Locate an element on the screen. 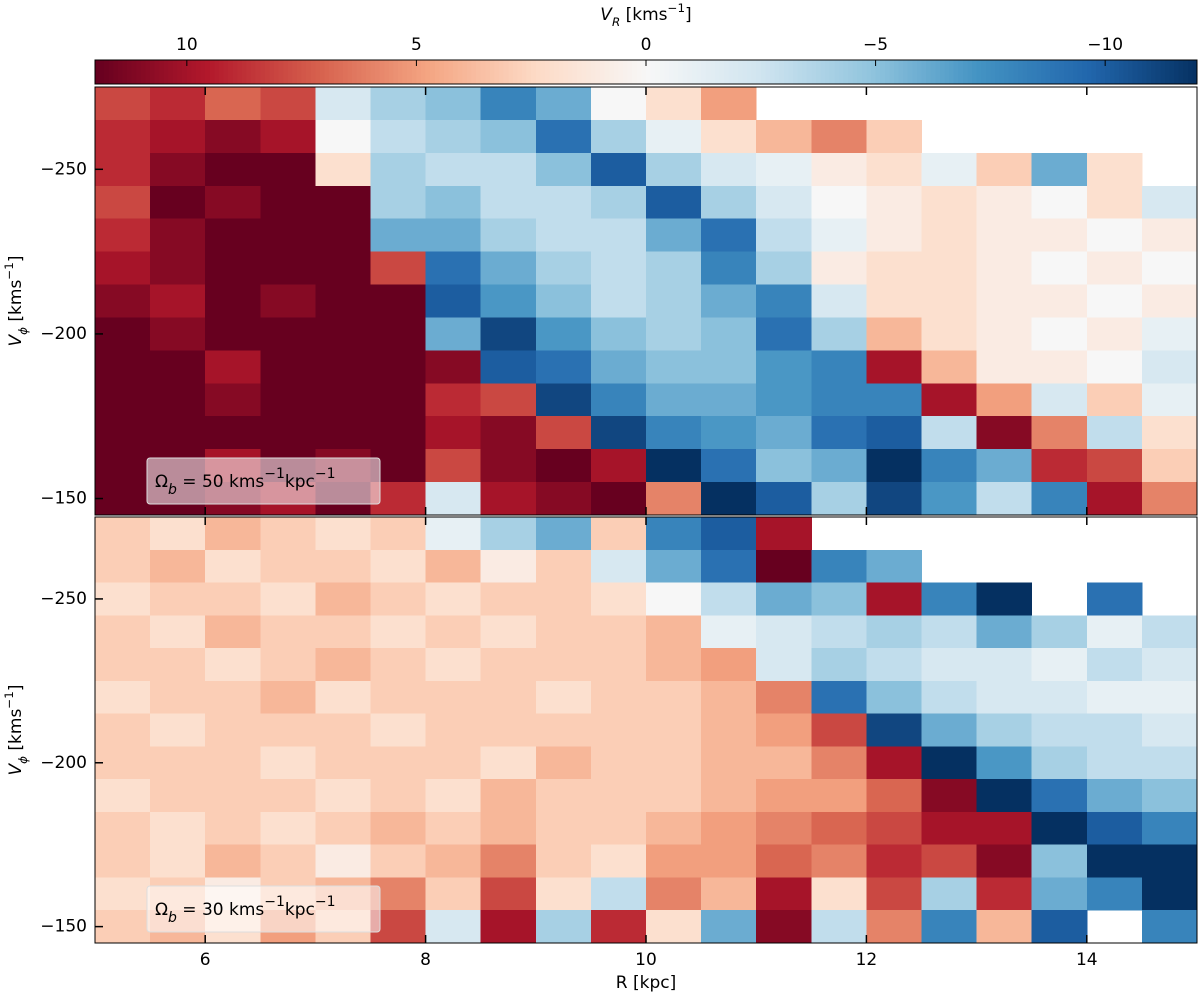 This screenshot has height=995, width=1200. y-tick-label: −200 is located at coordinates (63, 763).